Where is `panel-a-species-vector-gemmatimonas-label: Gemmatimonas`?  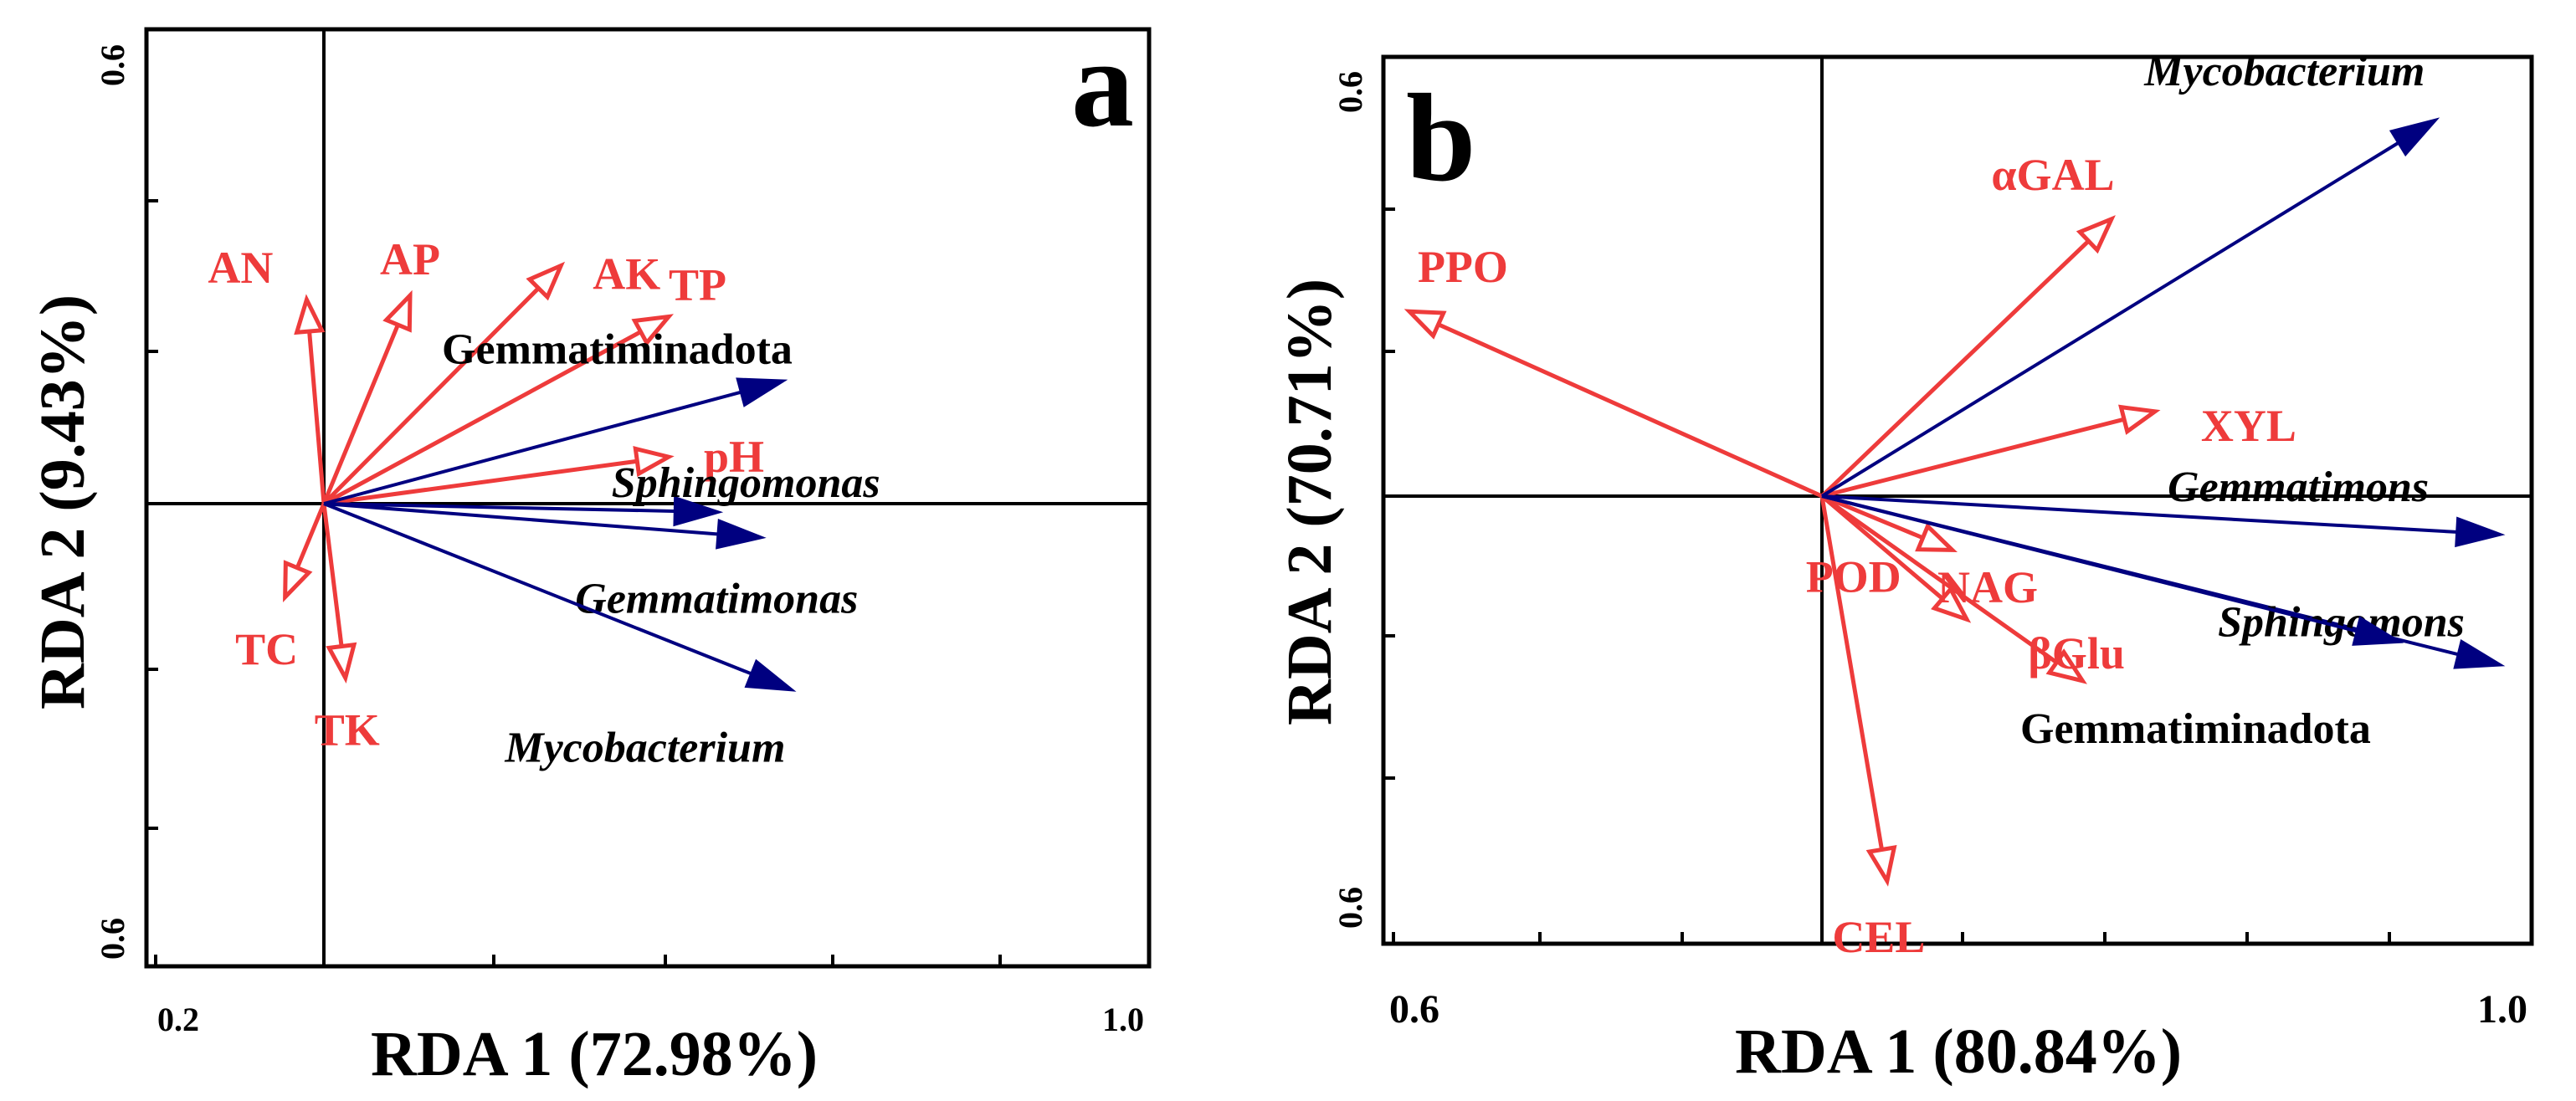
panel-a-species-vector-gemmatimonas-label: Gemmatimonas is located at coordinates (716, 600).